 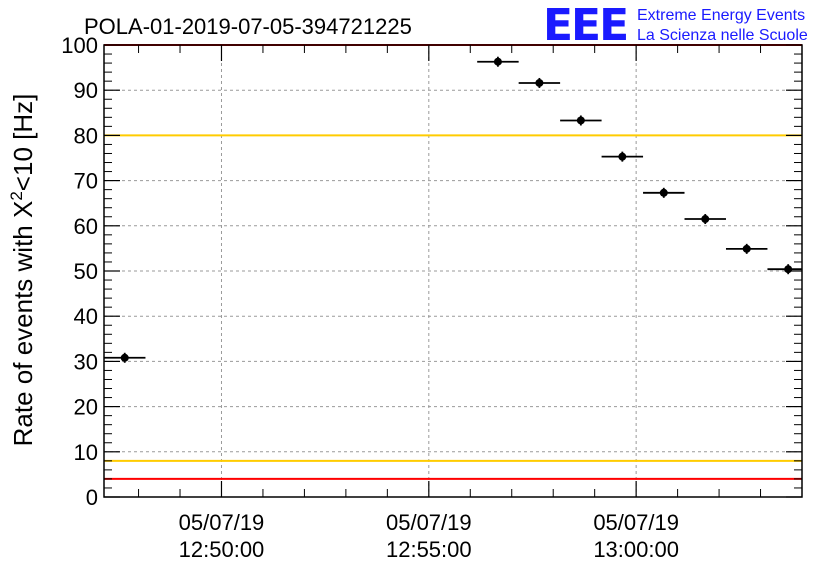 I want to click on y-axis-label: Rate of events with X2<10 [Hz], so click(x=22, y=270).